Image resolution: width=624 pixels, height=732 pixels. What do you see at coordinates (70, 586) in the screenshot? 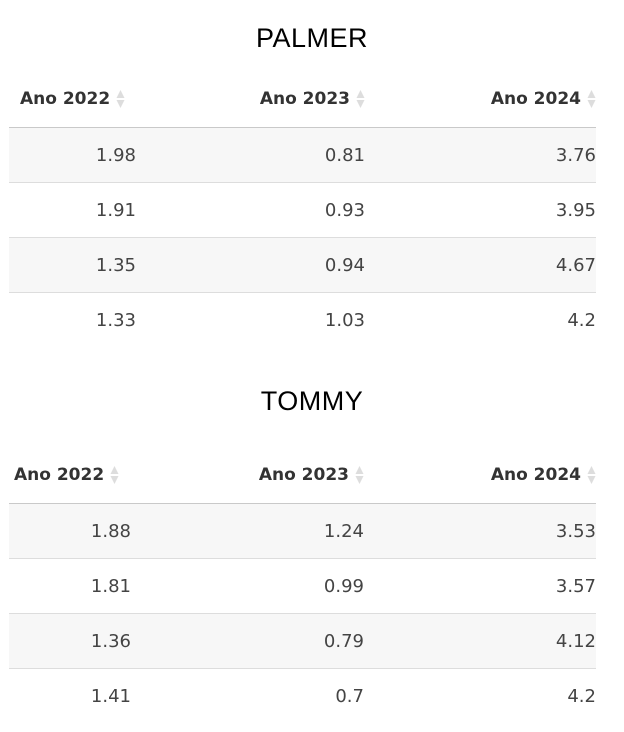
I see `table-cell: 1.81` at bounding box center [70, 586].